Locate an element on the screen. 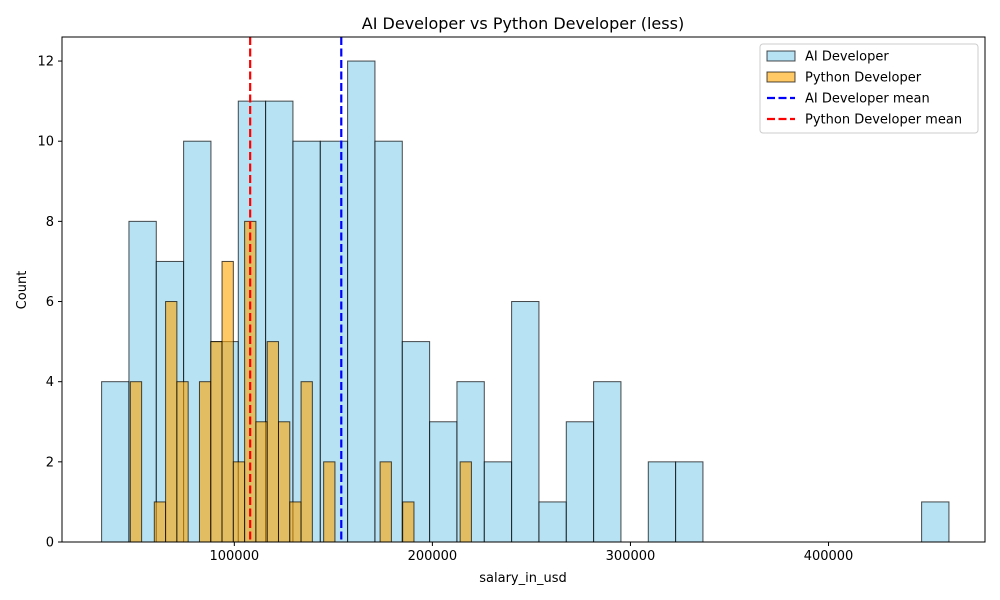 The width and height of the screenshot is (1000, 600). x-tick-label: 100000 is located at coordinates (234, 556).